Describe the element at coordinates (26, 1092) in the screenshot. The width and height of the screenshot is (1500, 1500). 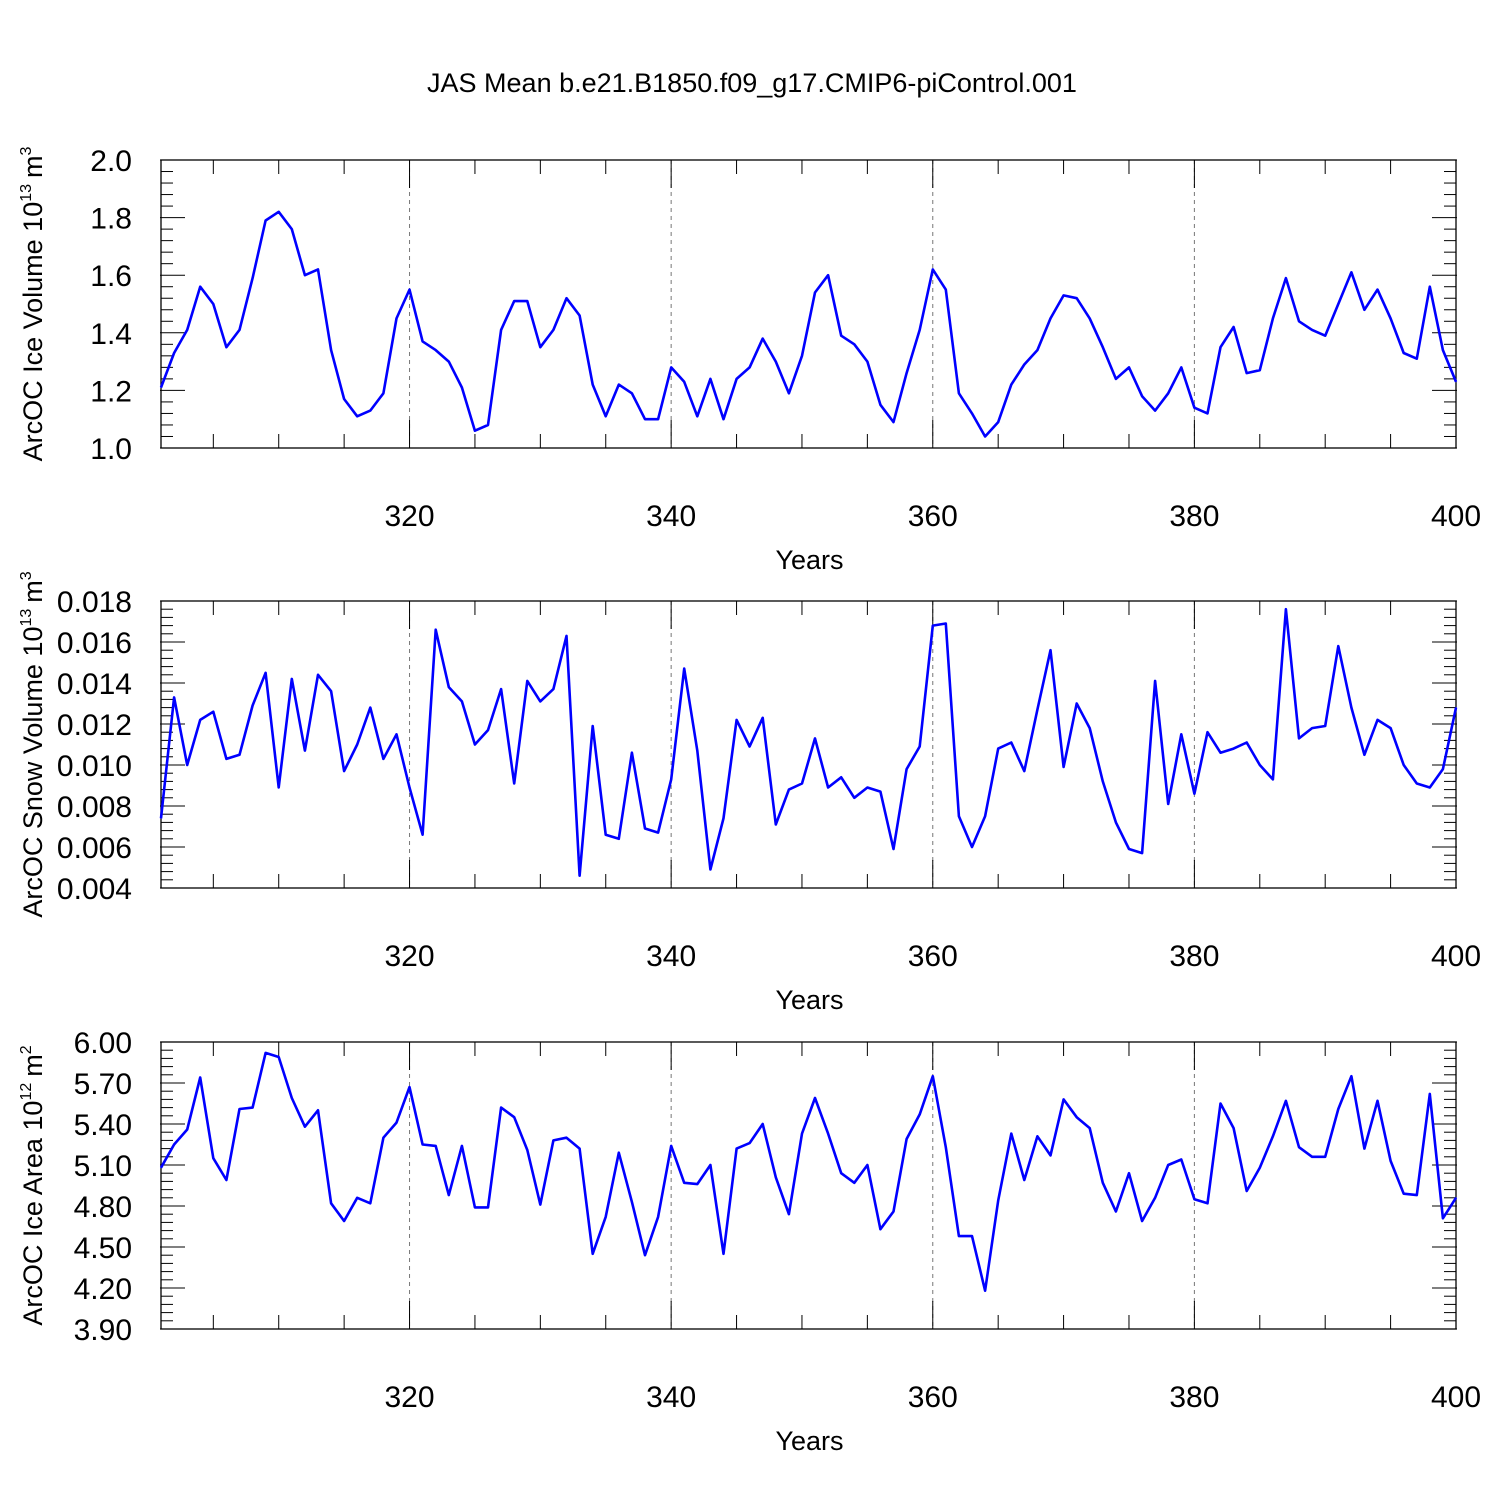
I see `y-axis-title-exponent: 12` at that location.